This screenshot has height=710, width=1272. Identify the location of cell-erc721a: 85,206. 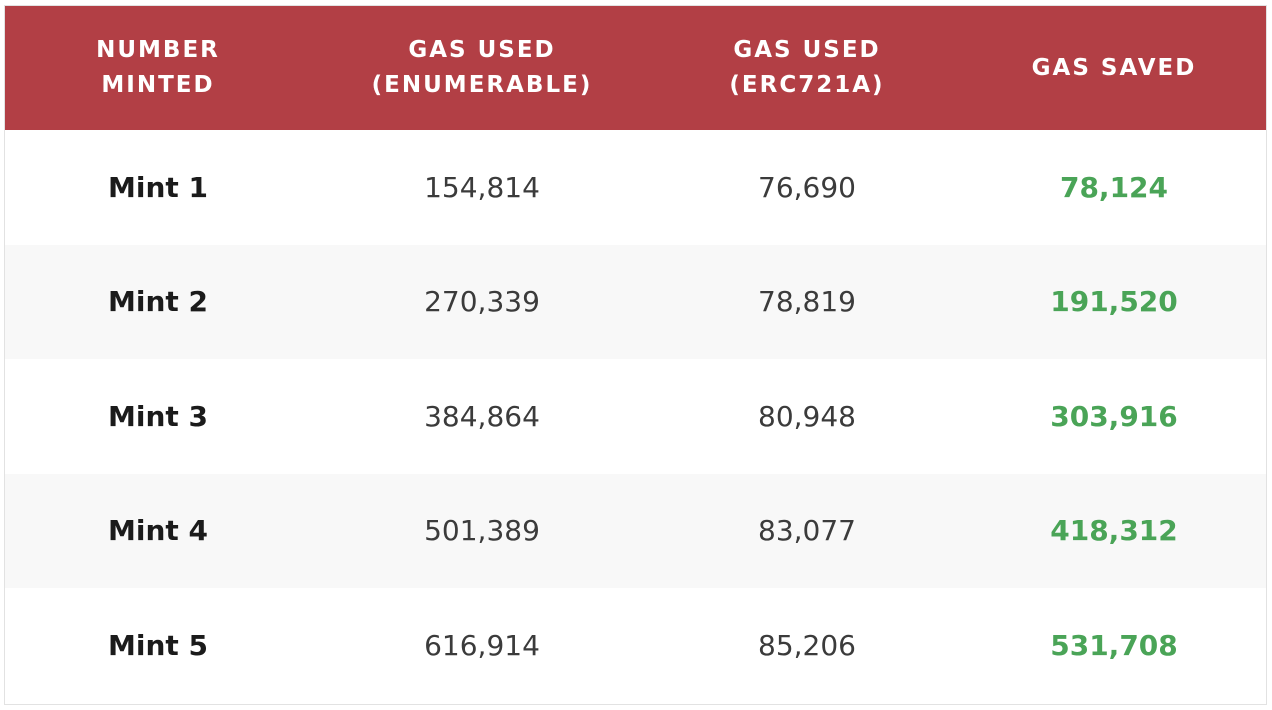
(807, 645).